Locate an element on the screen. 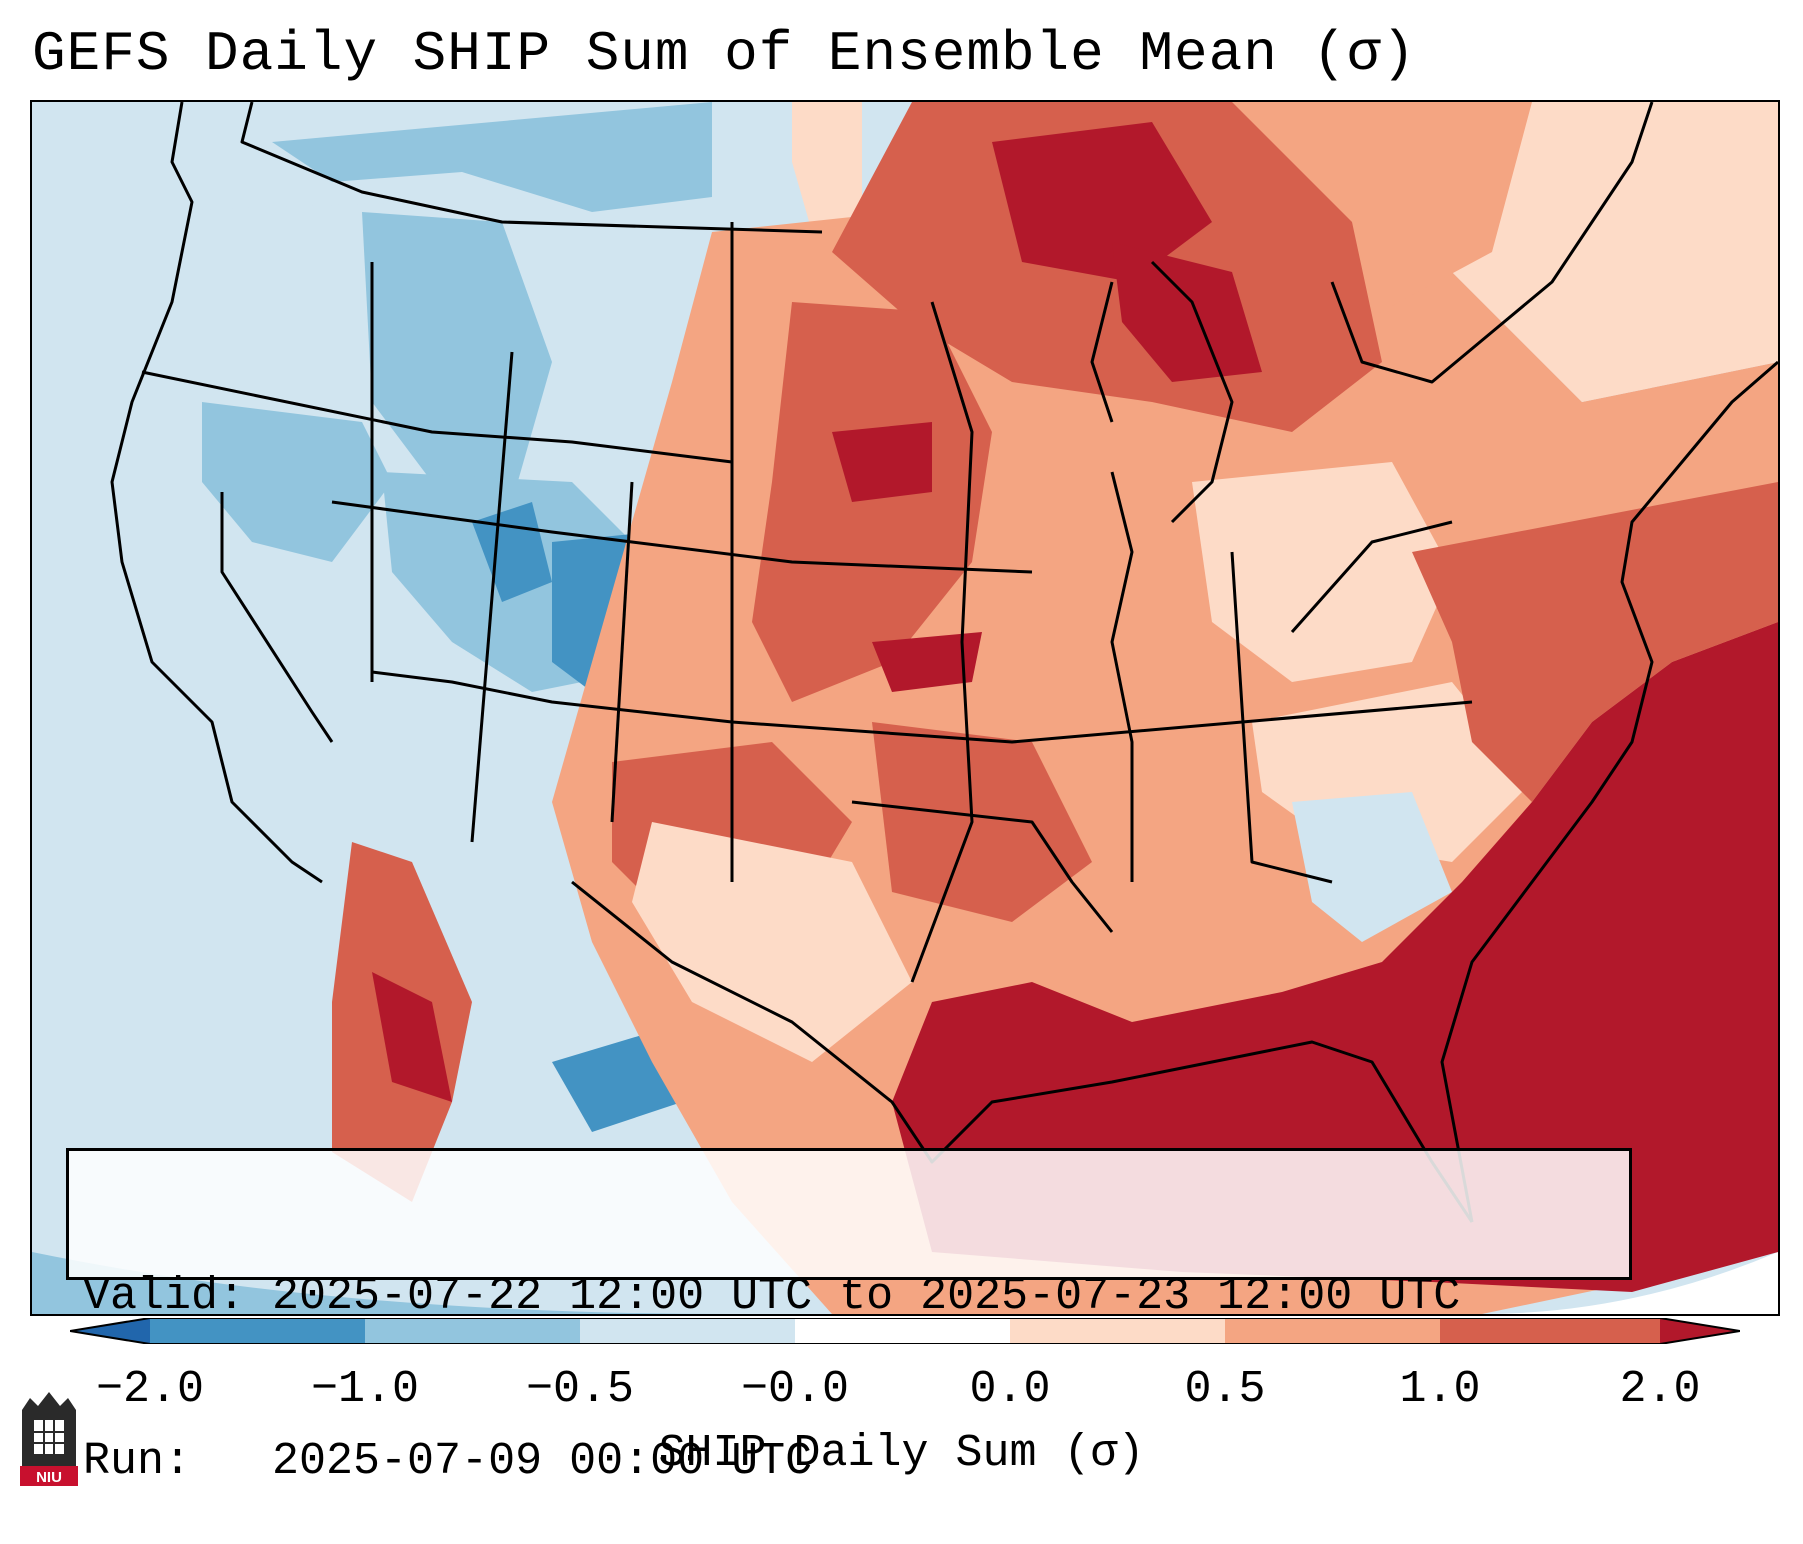  plains-warm-region is located at coordinates (872, 502).